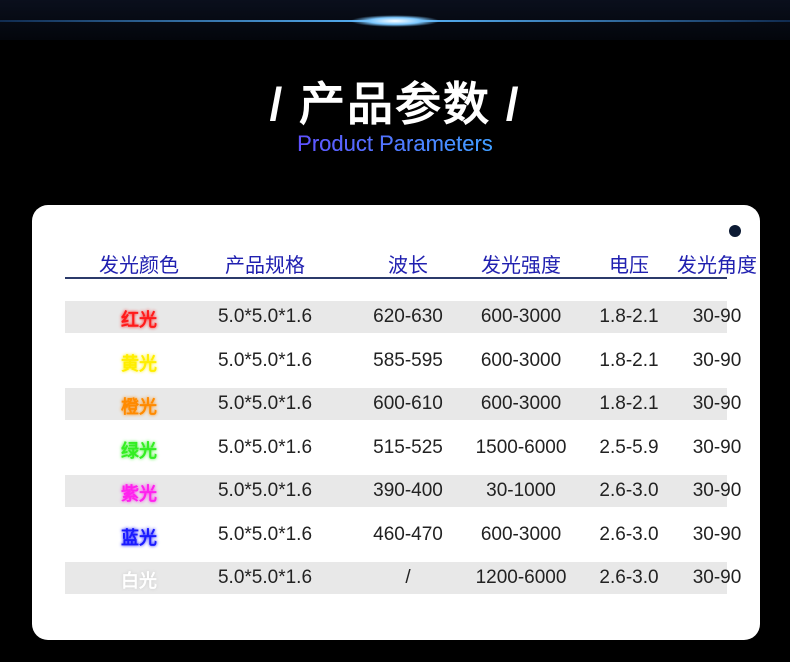 Image resolution: width=790 pixels, height=662 pixels. What do you see at coordinates (717, 266) in the screenshot?
I see `column-header: 发光角度` at bounding box center [717, 266].